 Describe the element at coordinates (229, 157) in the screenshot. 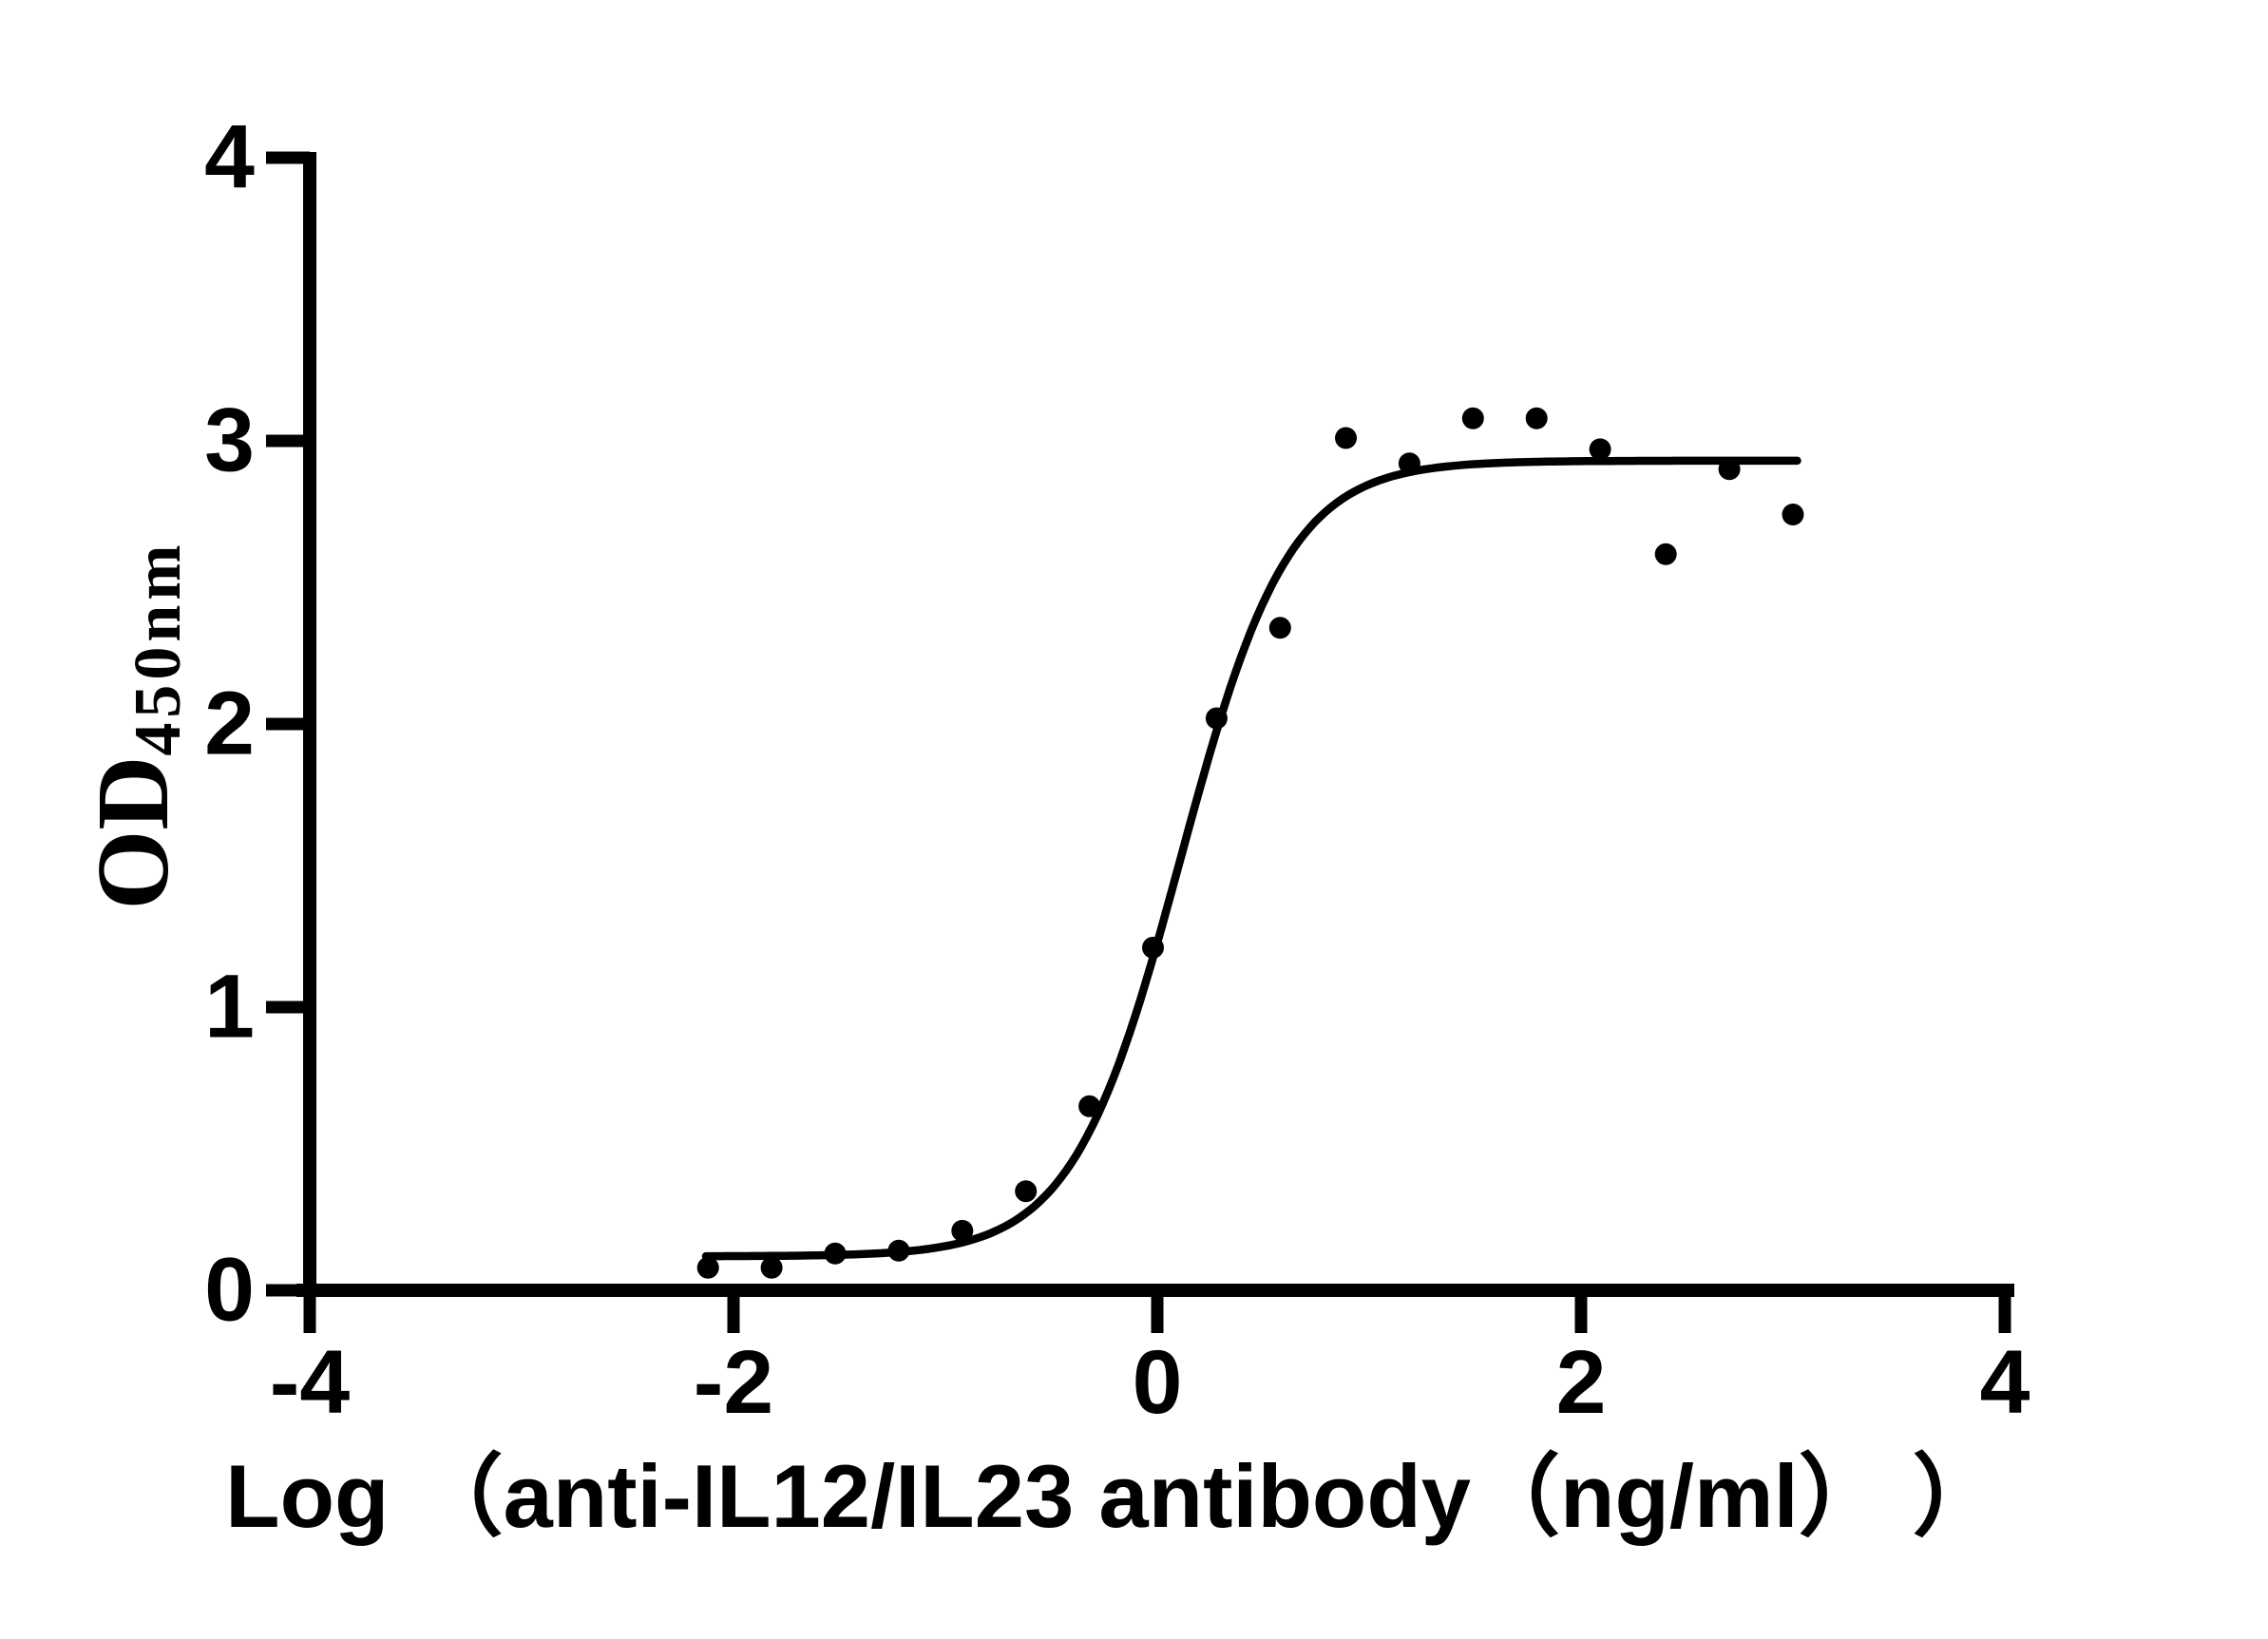

I see `y-tick-label: 4` at that location.